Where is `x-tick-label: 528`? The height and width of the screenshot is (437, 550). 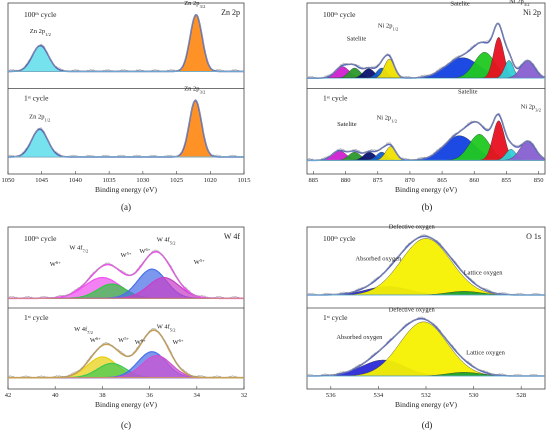
x-tick-label: 528 is located at coordinates (521, 395).